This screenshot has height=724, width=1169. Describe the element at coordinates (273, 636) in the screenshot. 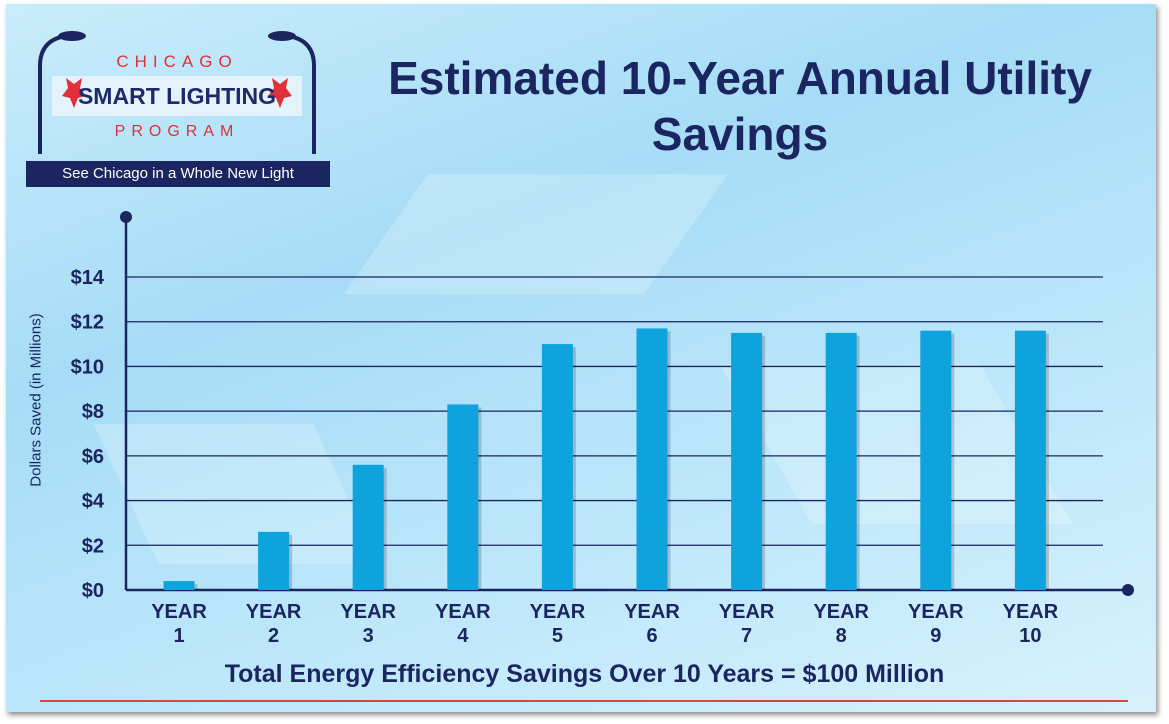

I see `x-tick-label-number: 2` at that location.